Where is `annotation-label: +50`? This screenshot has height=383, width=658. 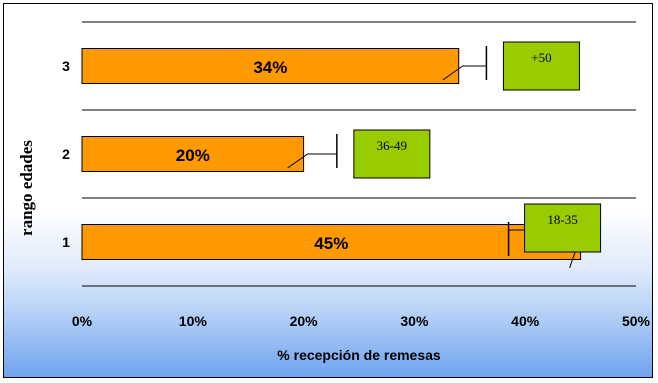 annotation-label: +50 is located at coordinates (541, 57).